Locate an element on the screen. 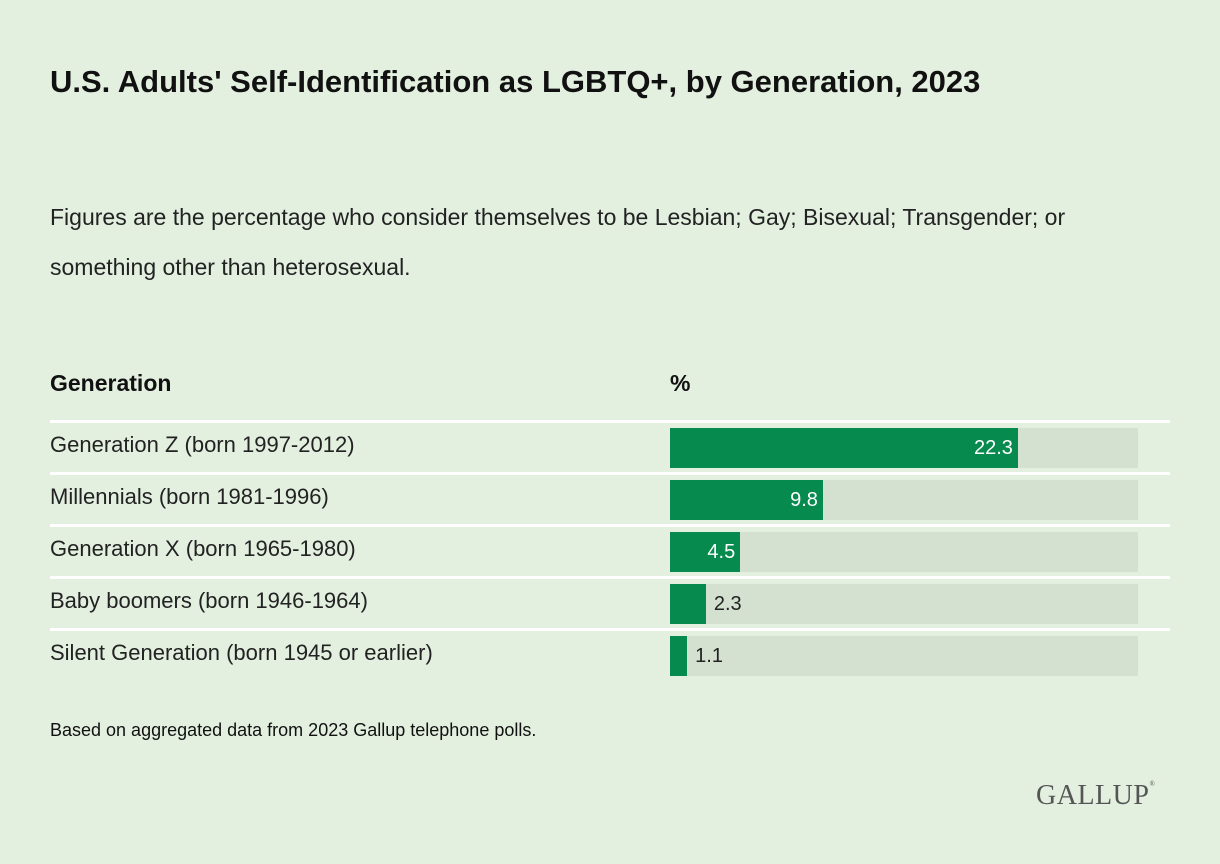 The height and width of the screenshot is (864, 1220). bar-track: 9.8 is located at coordinates (904, 500).